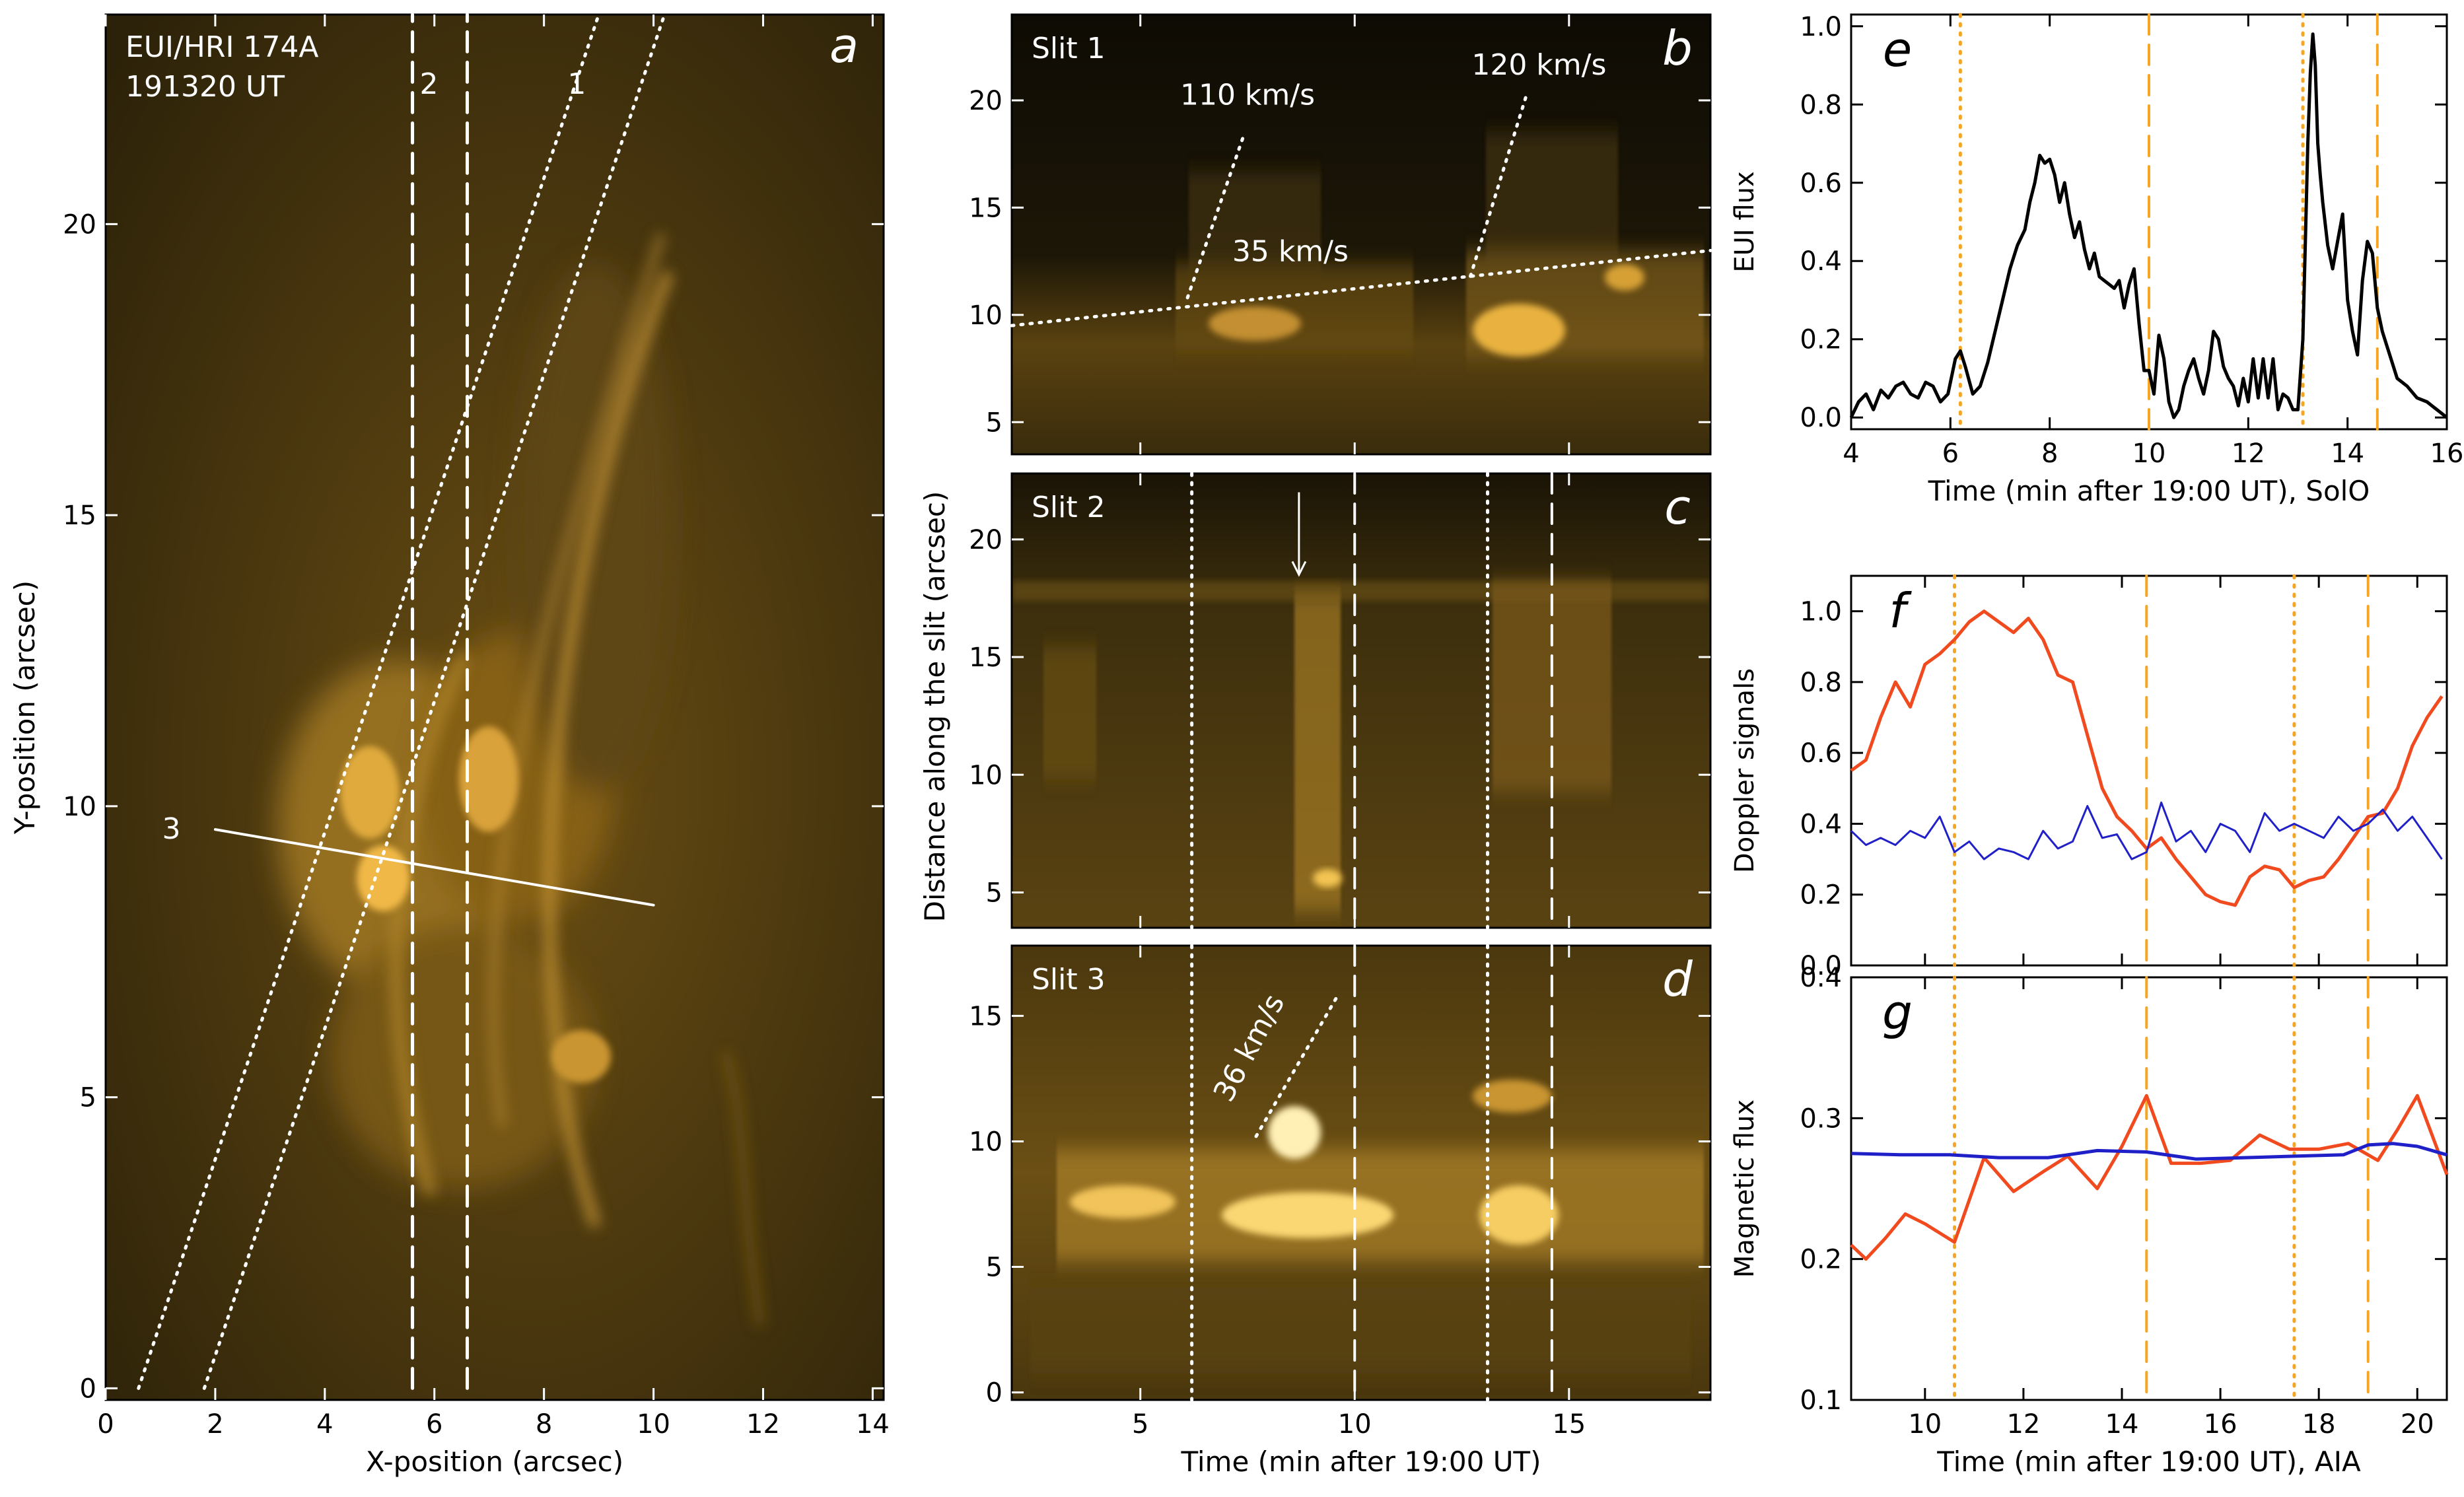 Image resolution: width=2464 pixels, height=1497 pixels. I want to click on slit-label: 2, so click(428, 84).